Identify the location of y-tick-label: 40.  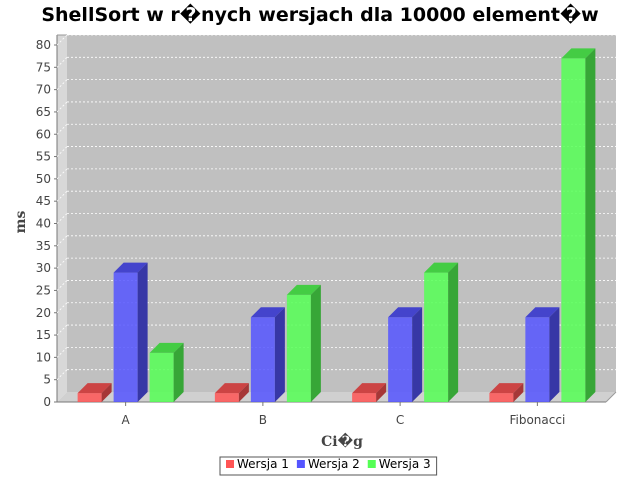
(43, 224).